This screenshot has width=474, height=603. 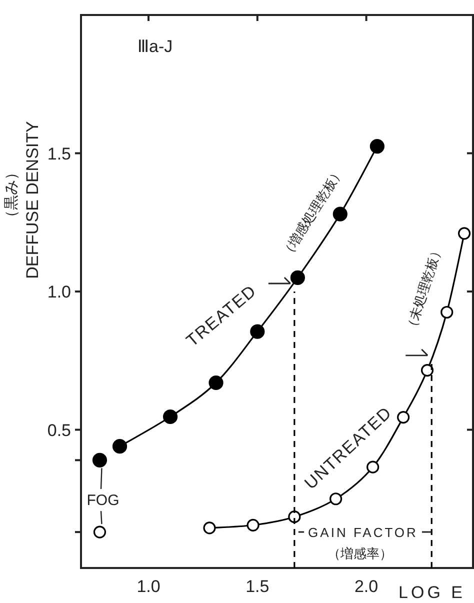 I want to click on annotation: Ⅲa-J, so click(x=155, y=46).